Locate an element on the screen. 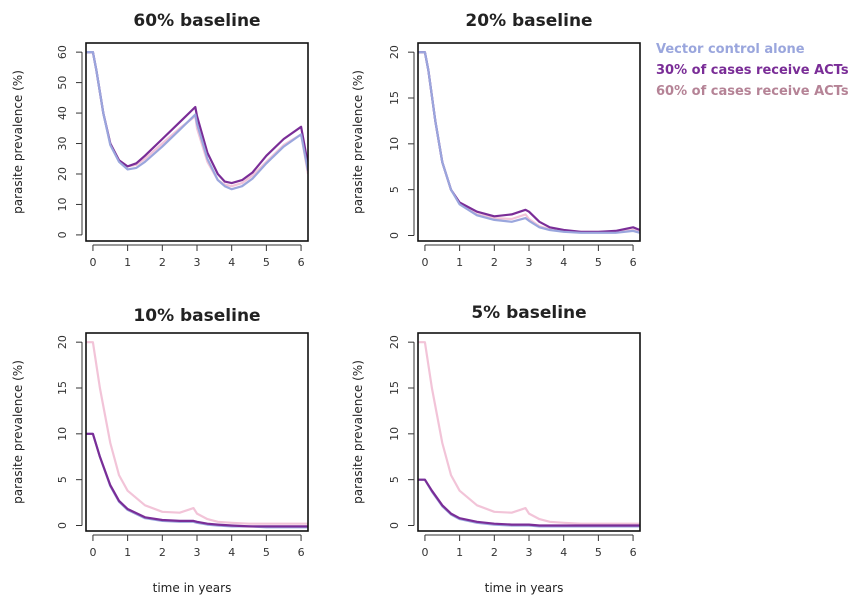 The image size is (853, 601). legend-entry: 30% of cases receive ACTs is located at coordinates (752, 70).